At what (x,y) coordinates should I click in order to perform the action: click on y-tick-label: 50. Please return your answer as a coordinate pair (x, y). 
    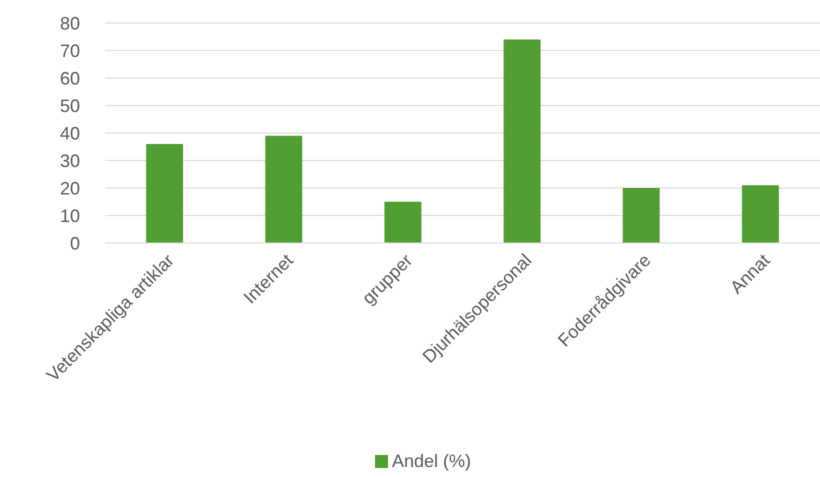
    Looking at the image, I should click on (70, 106).